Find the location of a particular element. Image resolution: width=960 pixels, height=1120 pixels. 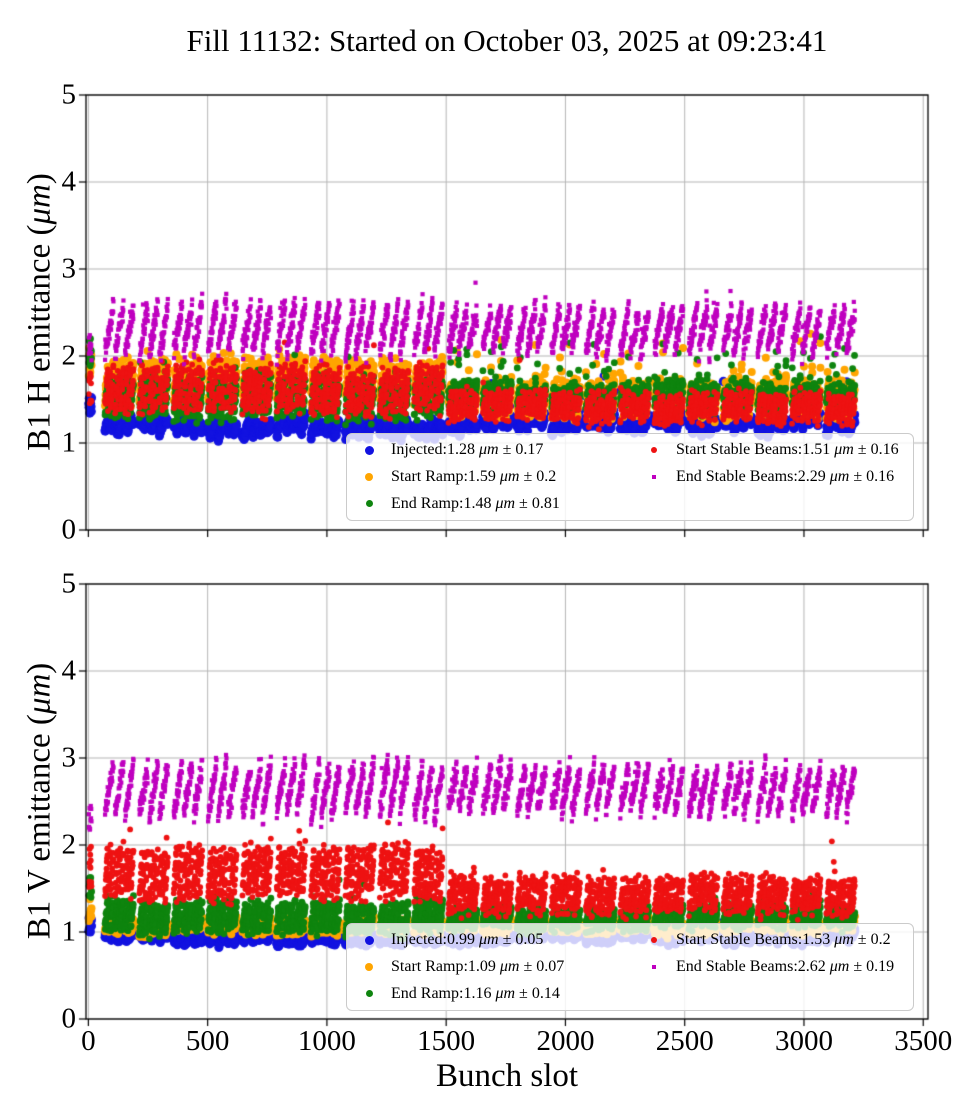

legend-entry-injected: Injected:1.28 μm ± 0.17 is located at coordinates (489, 450).